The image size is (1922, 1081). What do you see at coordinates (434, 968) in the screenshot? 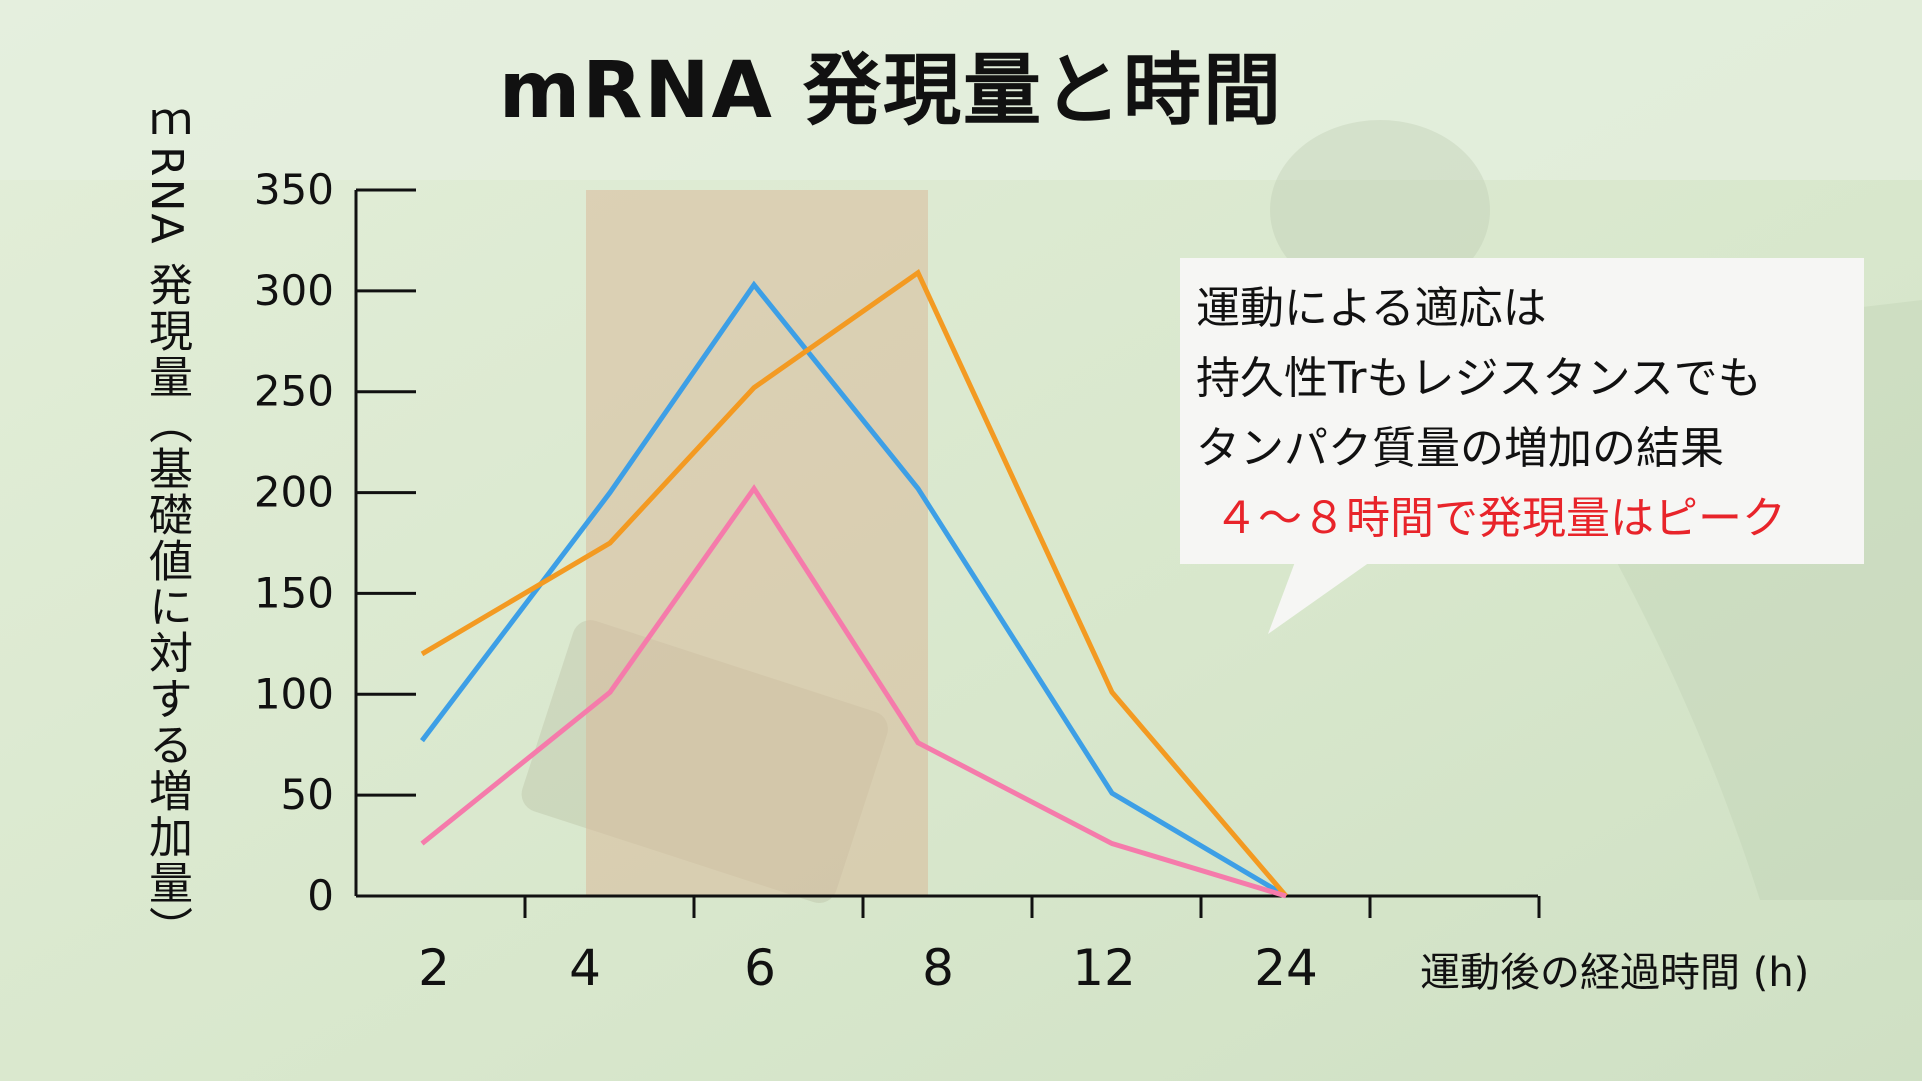
I see `x-tick-label: 2` at bounding box center [434, 968].